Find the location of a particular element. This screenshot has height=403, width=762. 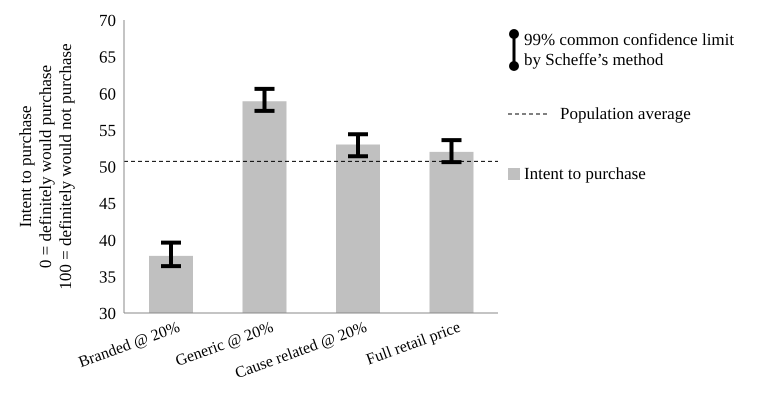

y-axis-title: Intent to purchase 0 = definitely would purchase 100 = definitely would not purchase is located at coordinates (45, 166).